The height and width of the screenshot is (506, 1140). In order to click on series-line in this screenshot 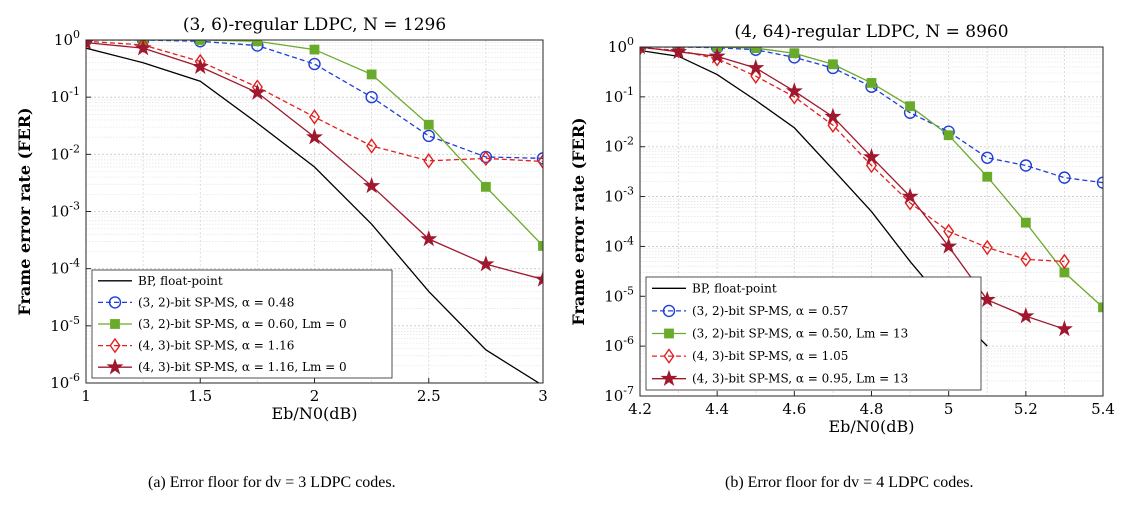, I will do `click(314, 101)`.